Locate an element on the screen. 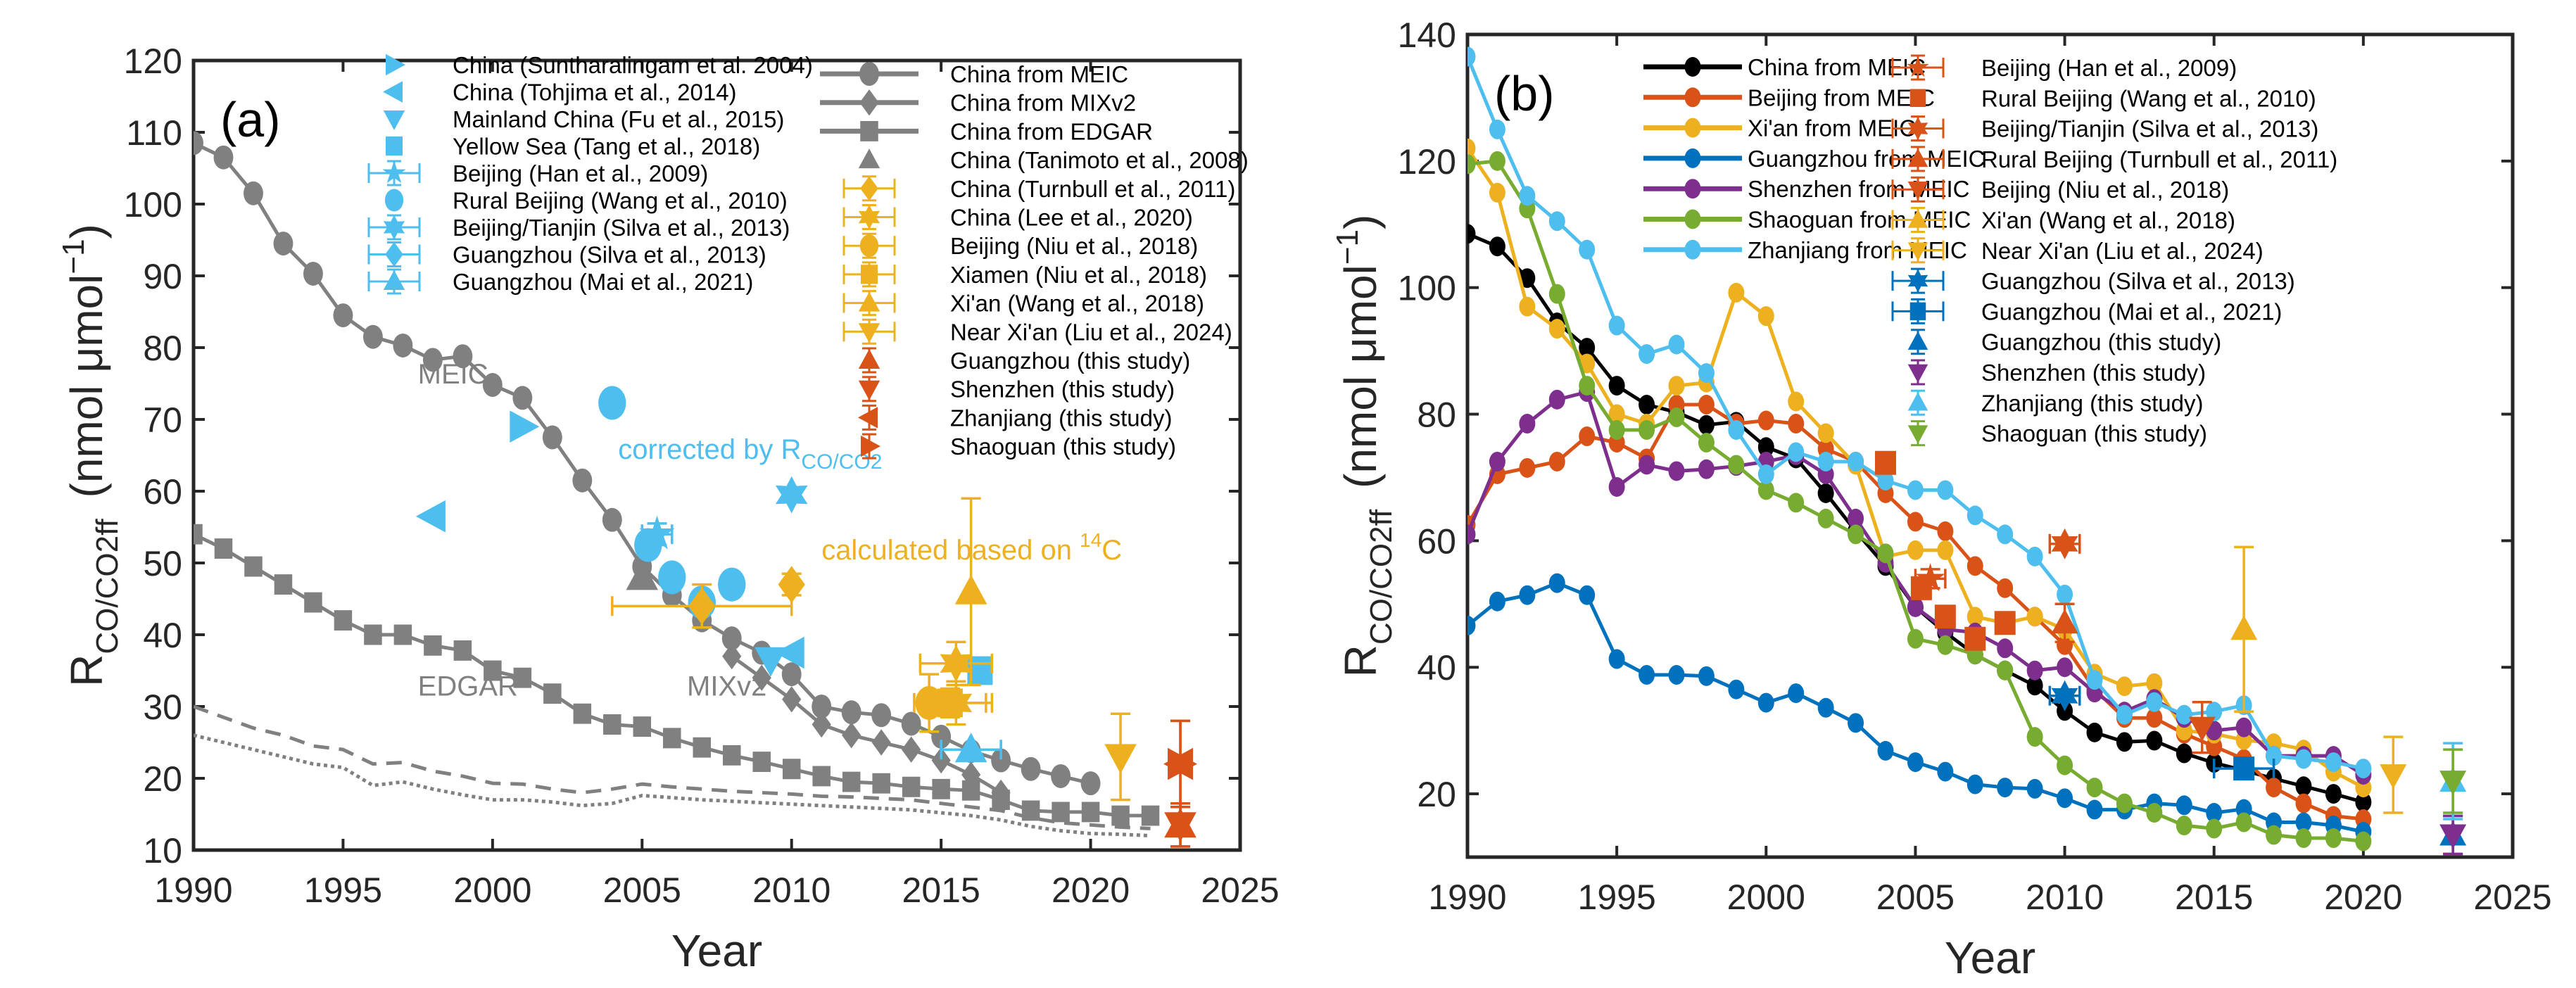  annotation-corrected-by-r: corrected by RCO/CO2 is located at coordinates (750, 454).